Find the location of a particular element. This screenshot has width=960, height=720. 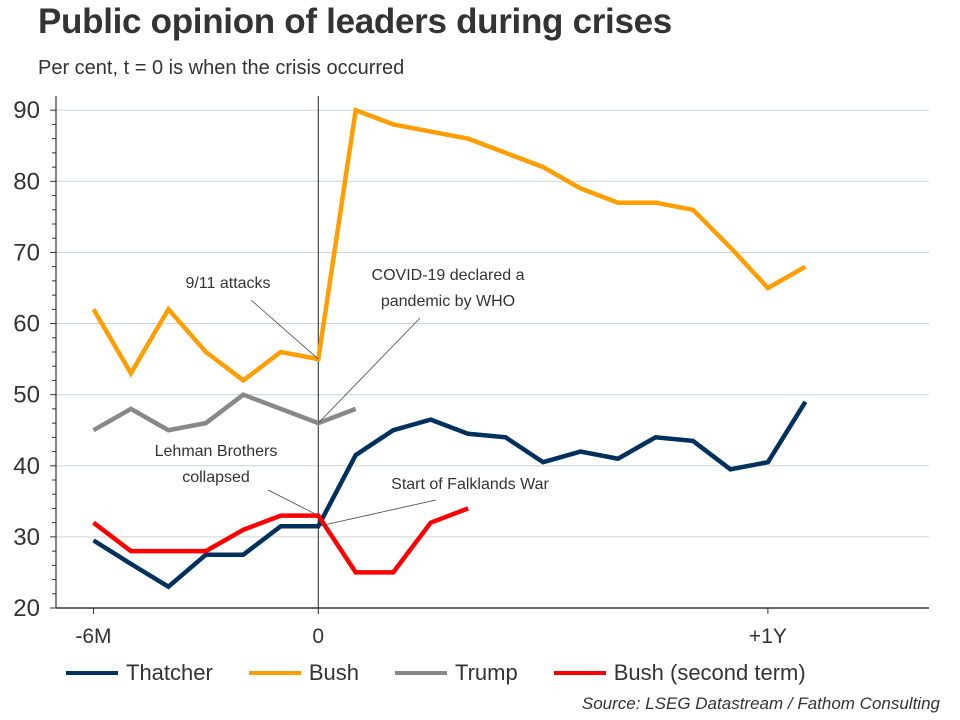

legend-label-trump: Trump is located at coordinates (486, 672).